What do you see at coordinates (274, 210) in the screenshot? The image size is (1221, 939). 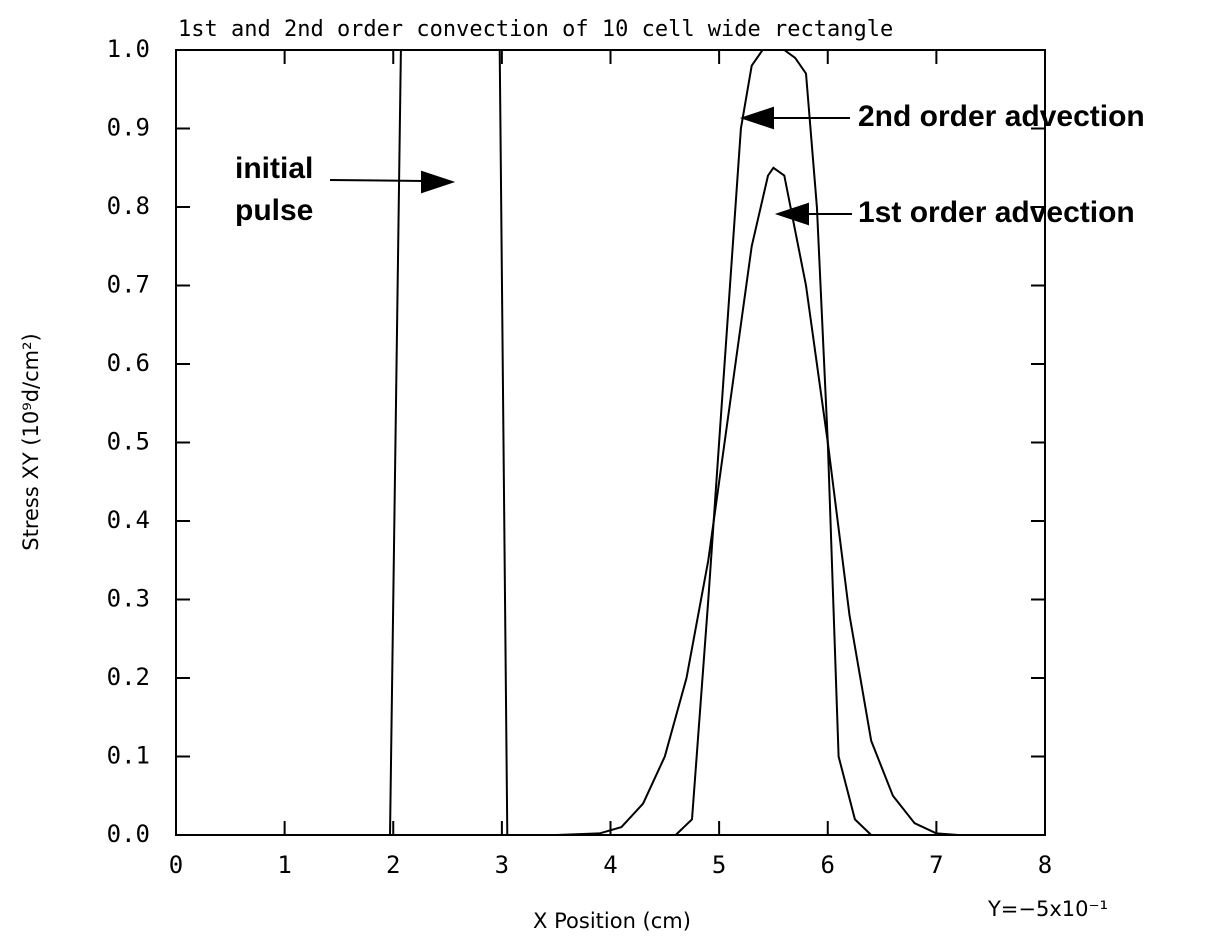 I see `annotation: pulse` at bounding box center [274, 210].